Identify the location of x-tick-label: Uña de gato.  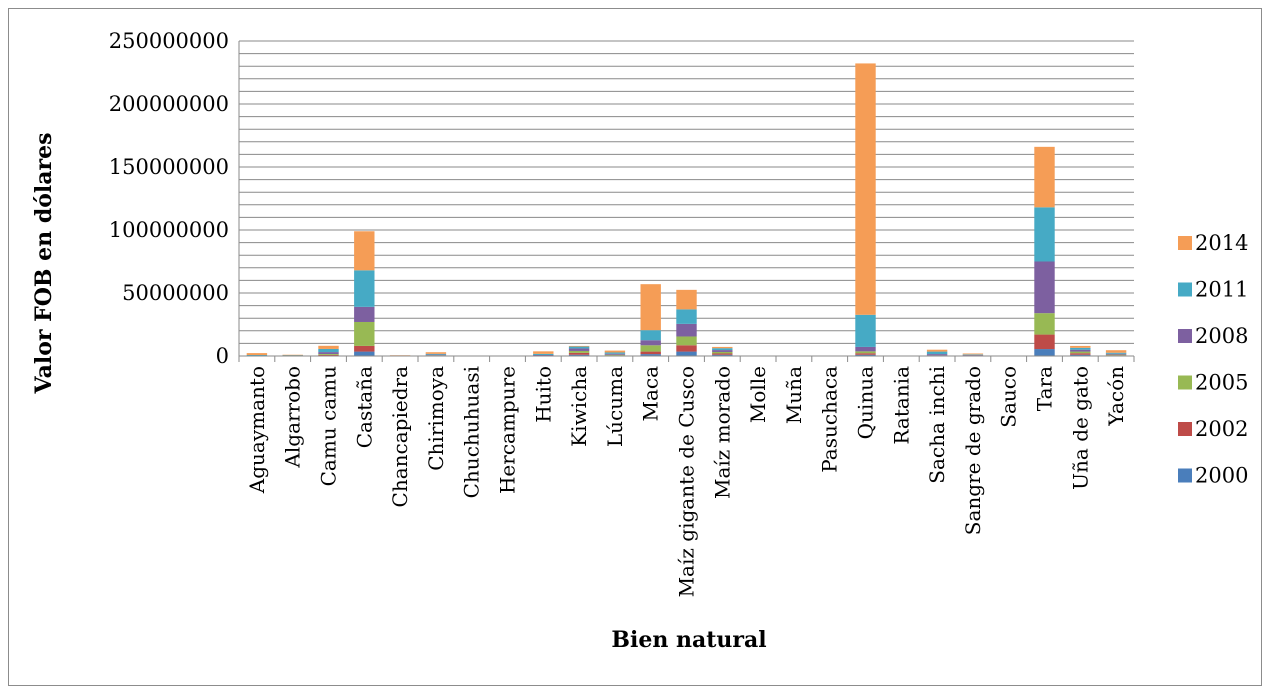
(1080, 428).